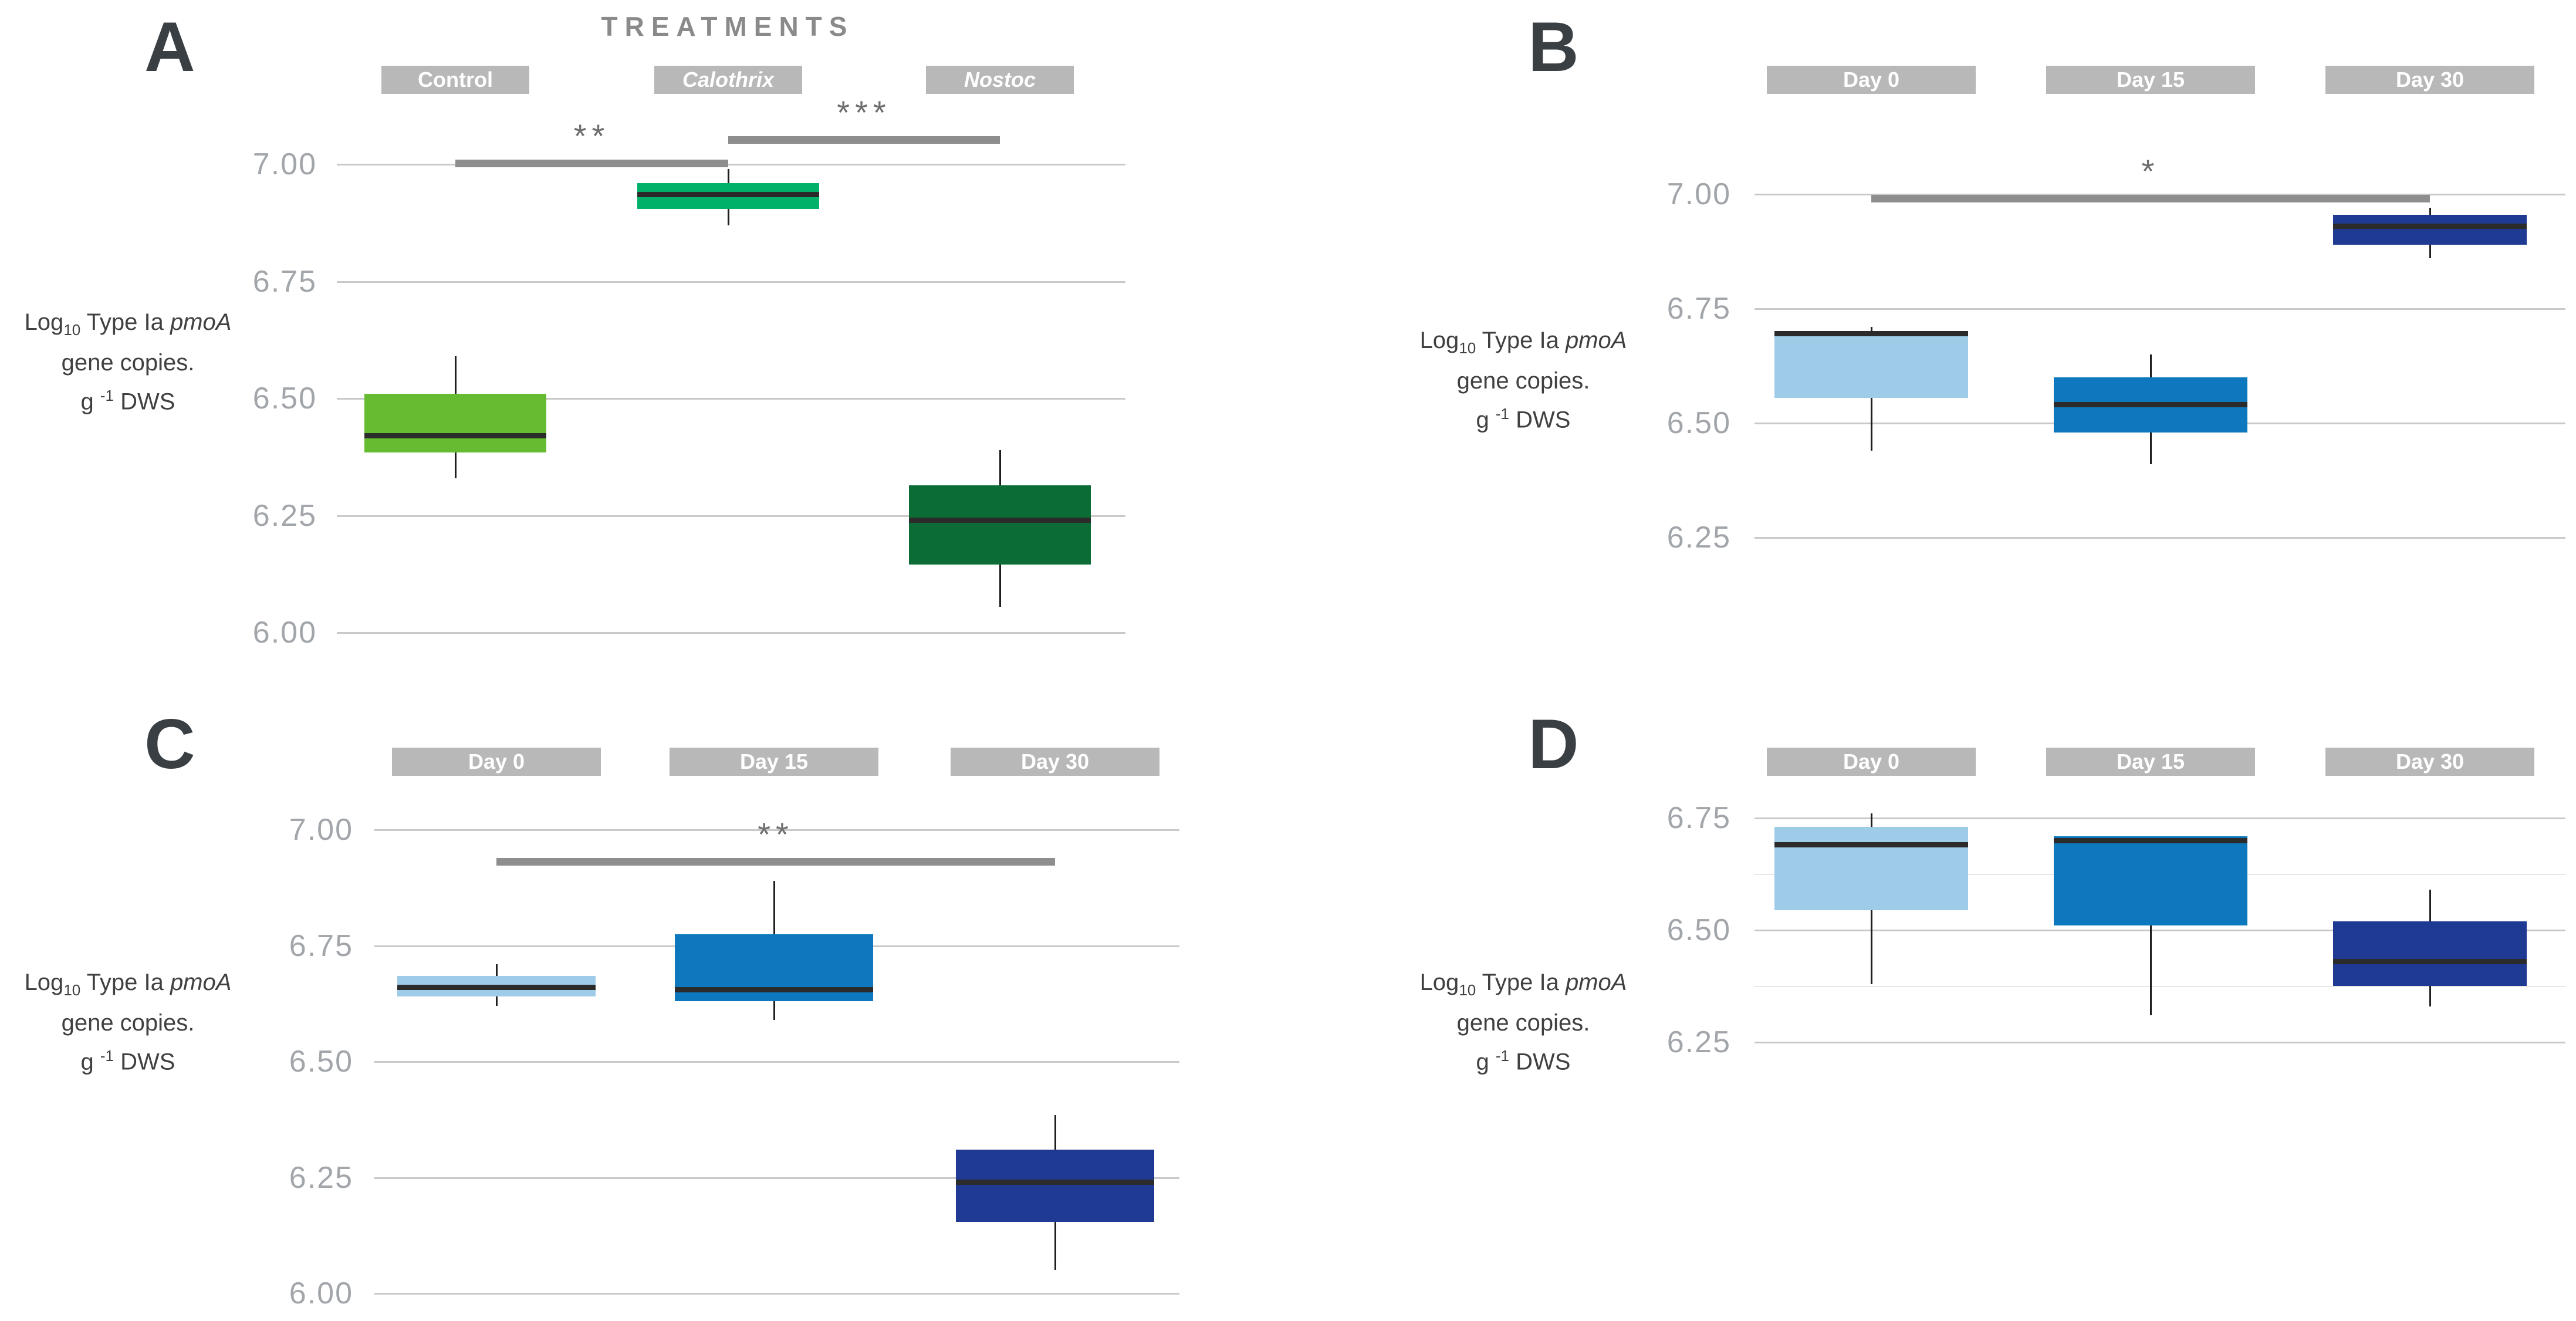 This screenshot has width=2576, height=1321. Describe the element at coordinates (170, 47) in the screenshot. I see `panel-letter: A` at that location.